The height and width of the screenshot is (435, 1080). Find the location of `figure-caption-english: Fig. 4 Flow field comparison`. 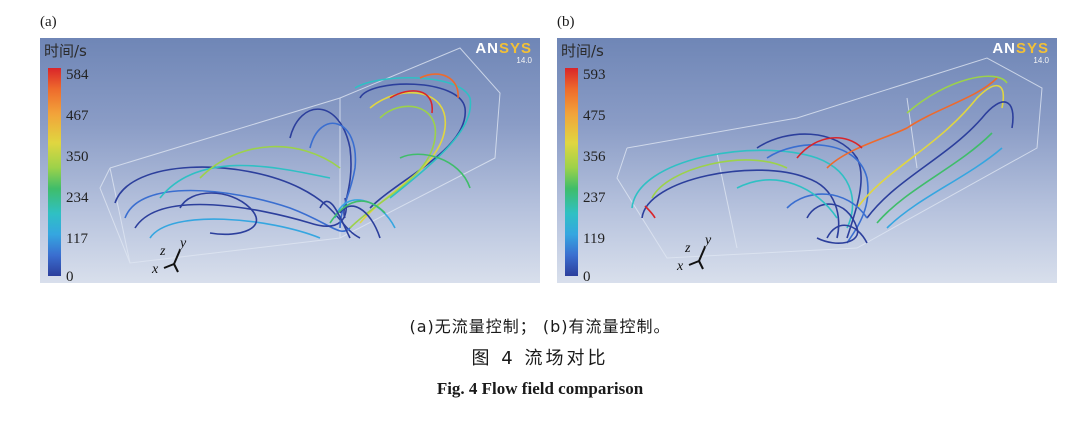

figure-caption-english: Fig. 4 Flow field comparison is located at coordinates (540, 388).